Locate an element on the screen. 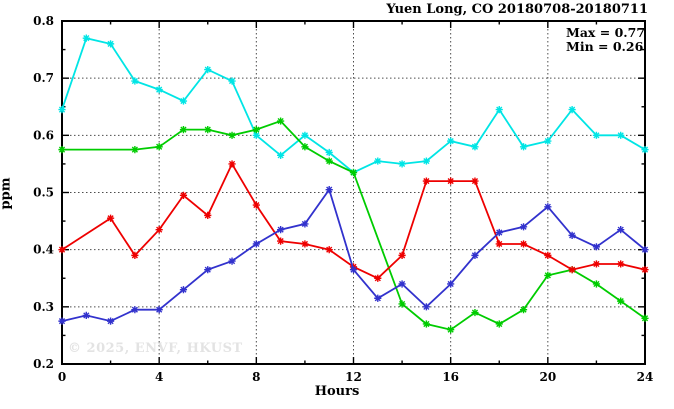 The height and width of the screenshot is (409, 674). y-tick-label: 0.2 is located at coordinates (43, 364).